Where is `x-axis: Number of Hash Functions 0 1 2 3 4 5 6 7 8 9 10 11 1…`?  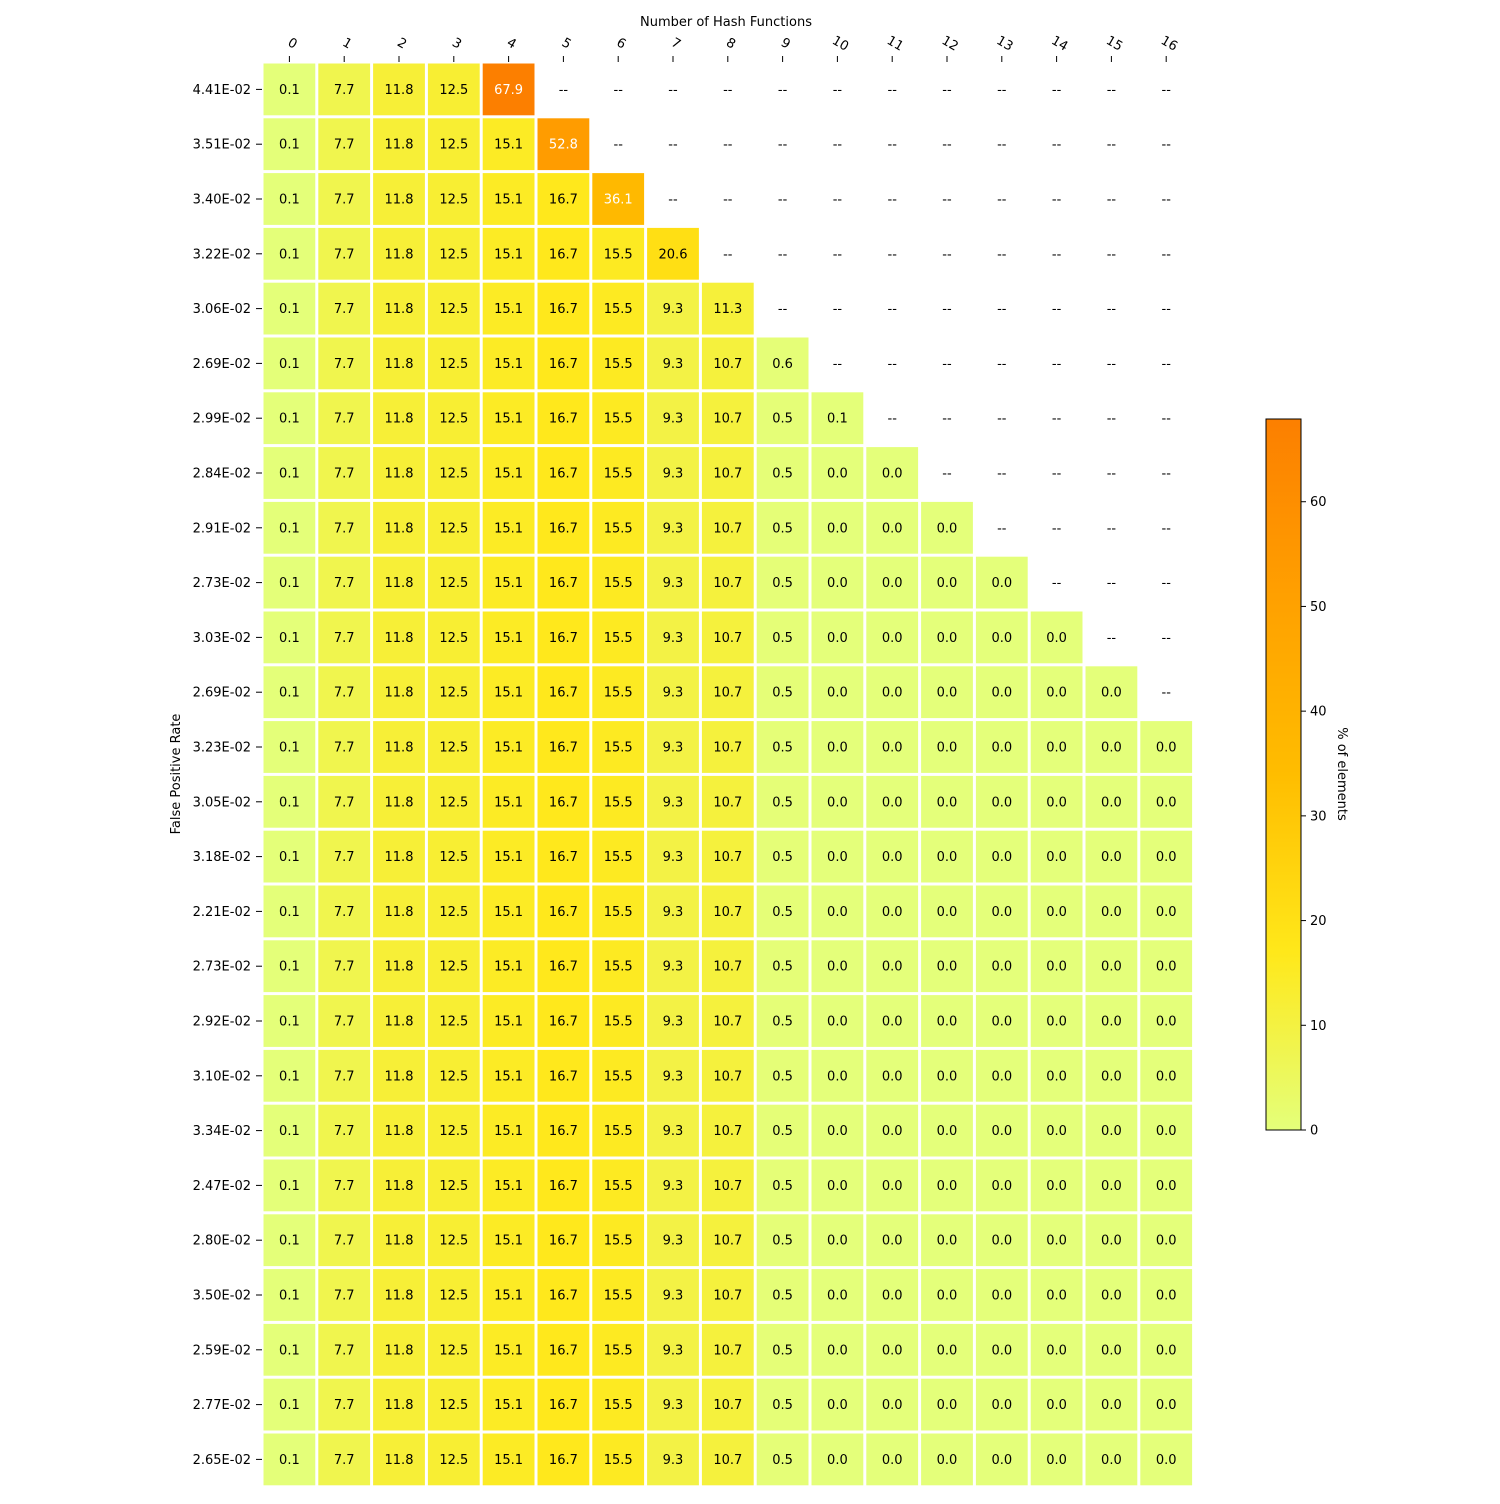
x-axis: Number of Hash Functions 0 1 2 3 4 5 6 7 8 9 10 11 1… is located at coordinates (732, 38).